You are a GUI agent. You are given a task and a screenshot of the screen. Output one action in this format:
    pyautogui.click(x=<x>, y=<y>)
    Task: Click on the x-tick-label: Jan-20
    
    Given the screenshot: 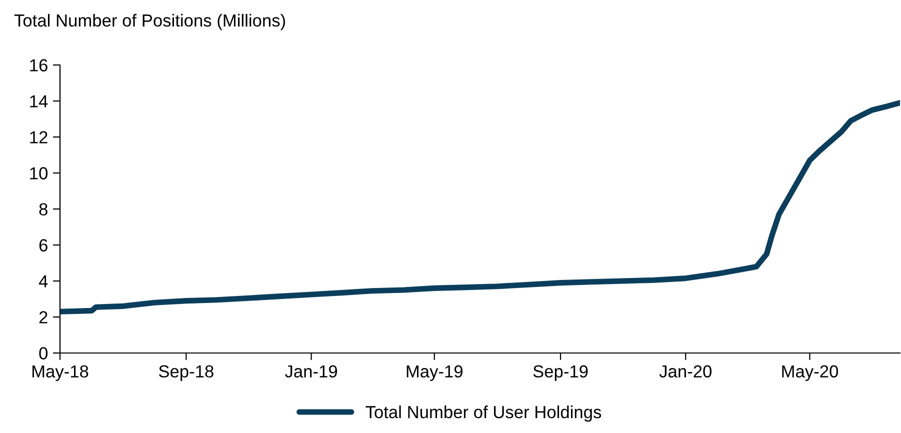 What is the action you would take?
    pyautogui.click(x=685, y=371)
    